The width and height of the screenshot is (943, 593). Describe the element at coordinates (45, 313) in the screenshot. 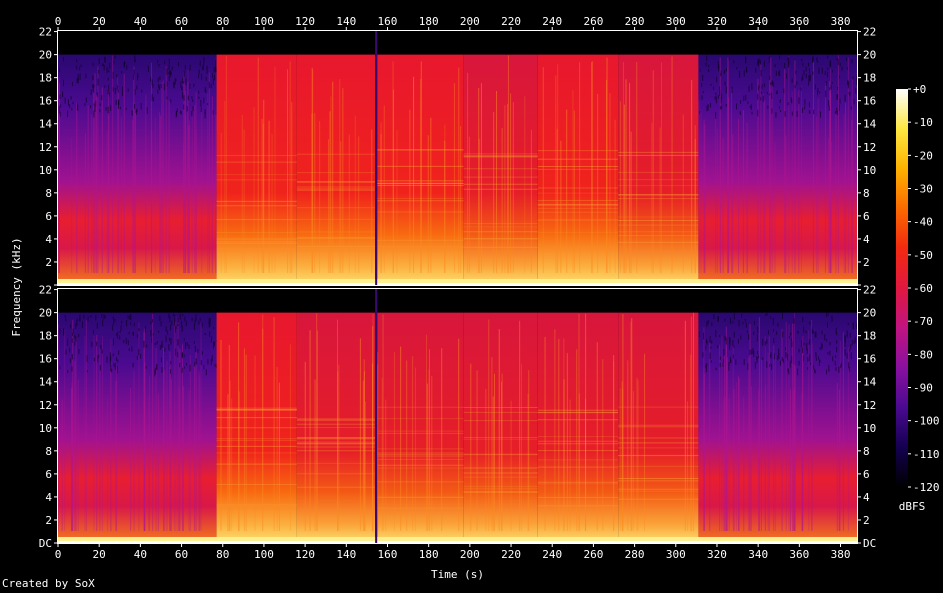

I see `y-tick-label: 20` at that location.